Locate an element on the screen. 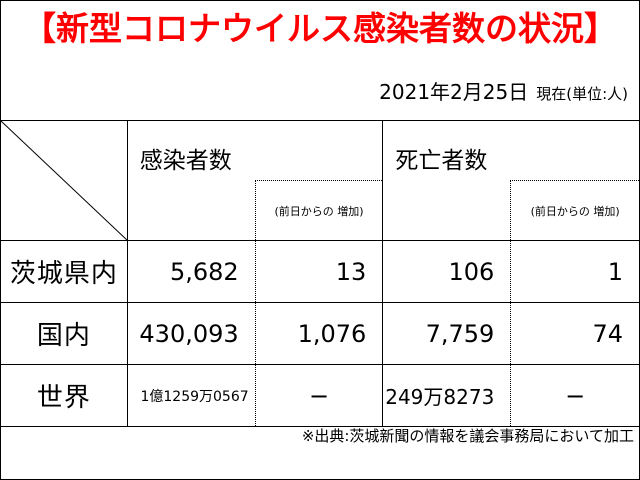 The width and height of the screenshot is (640, 480). page-title: 【新型コロナウイルス感染者数の状況】 is located at coordinates (320, 28).